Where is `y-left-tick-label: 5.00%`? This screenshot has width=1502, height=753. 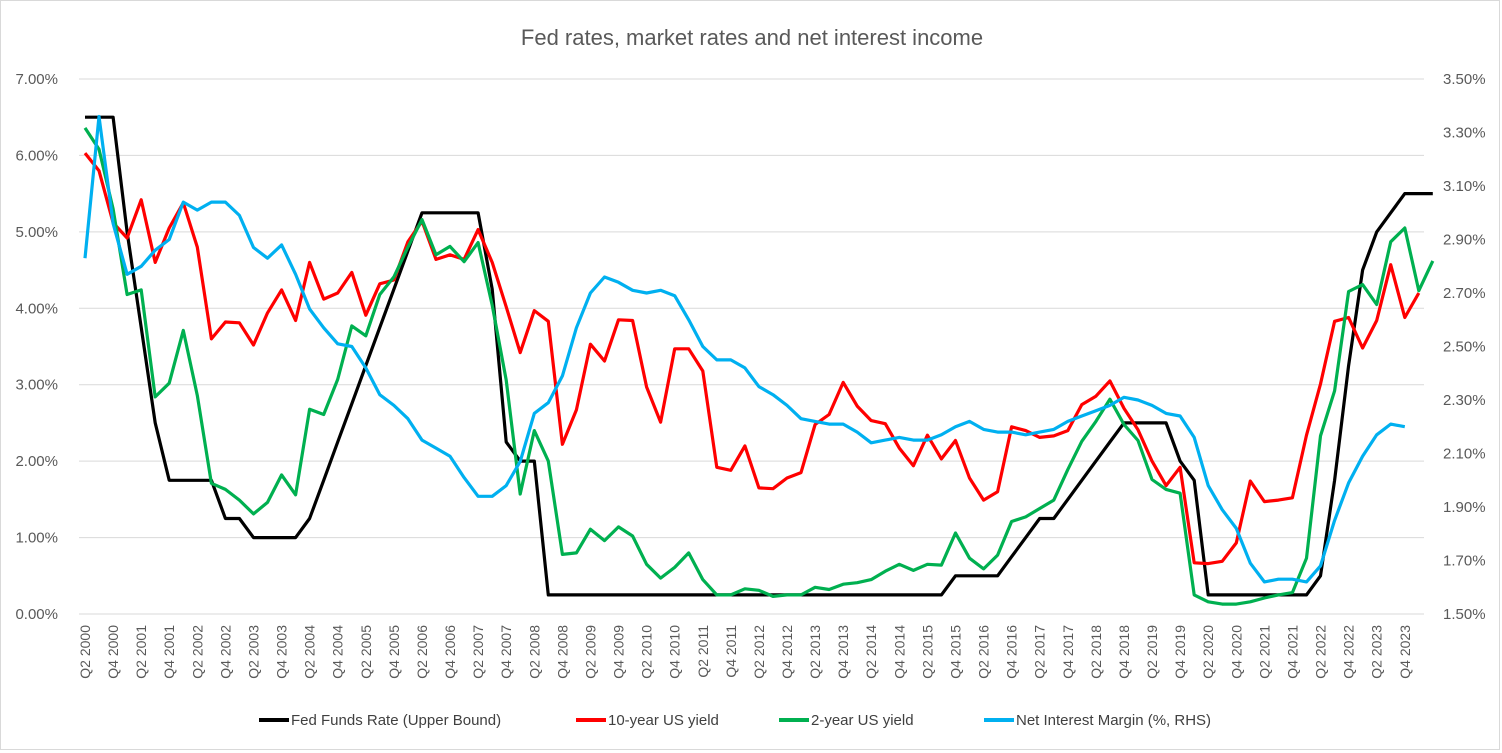 y-left-tick-label: 5.00% is located at coordinates (36, 232).